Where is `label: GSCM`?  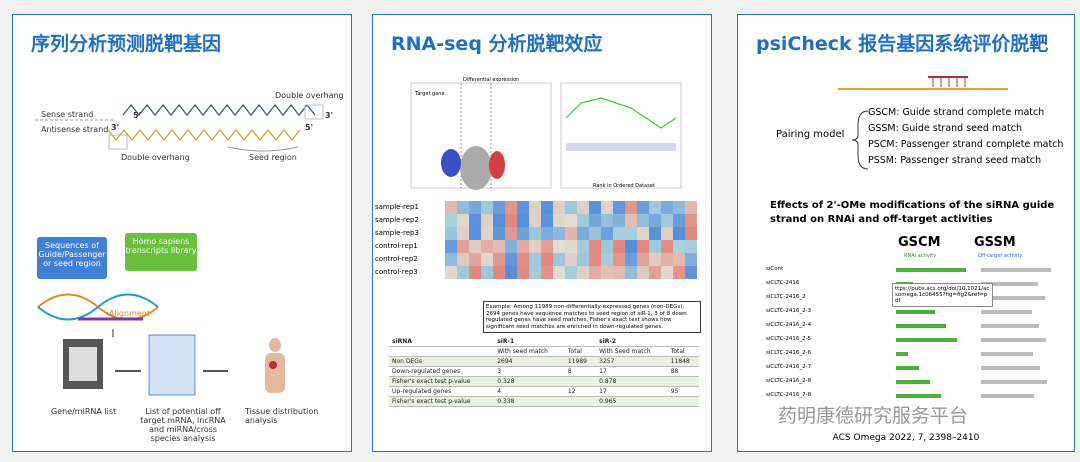
label: GSCM is located at coordinates (919, 242).